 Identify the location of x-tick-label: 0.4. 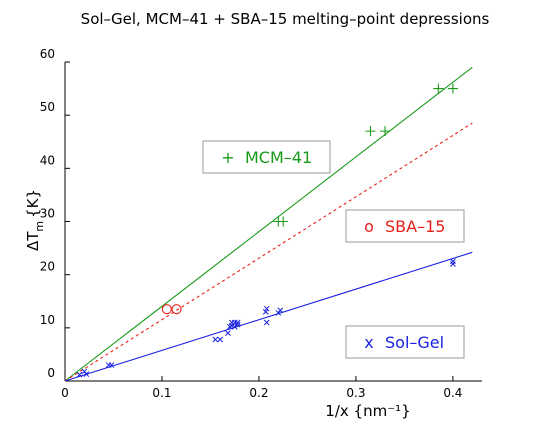
(452, 393).